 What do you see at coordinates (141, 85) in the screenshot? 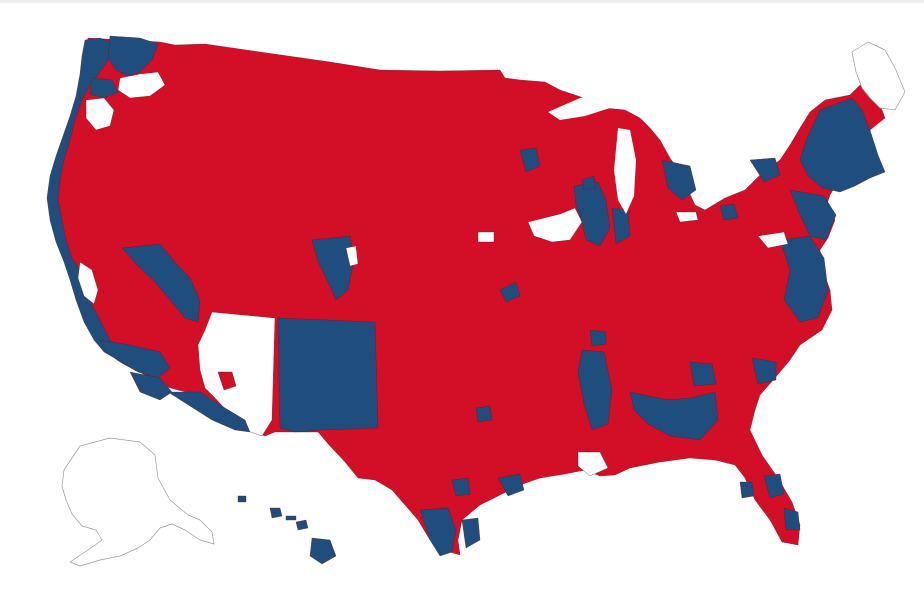
I see `wa-undecided-a` at bounding box center [141, 85].